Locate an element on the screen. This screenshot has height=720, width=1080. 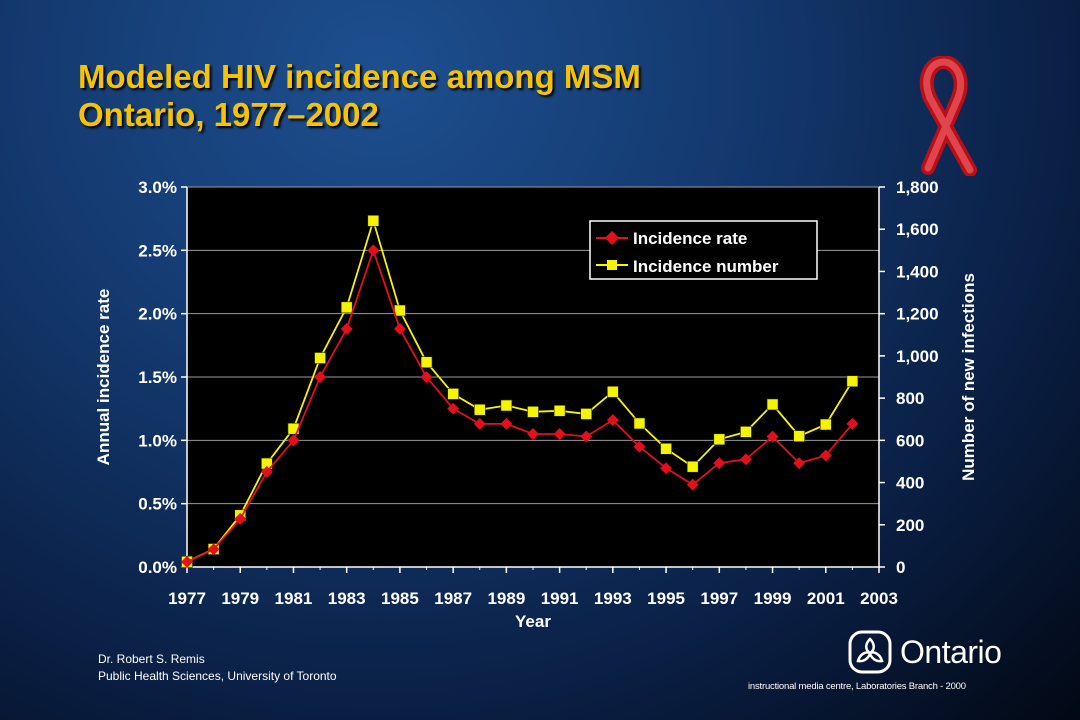
y-axis-title: Annual incidence rate is located at coordinates (103, 377).